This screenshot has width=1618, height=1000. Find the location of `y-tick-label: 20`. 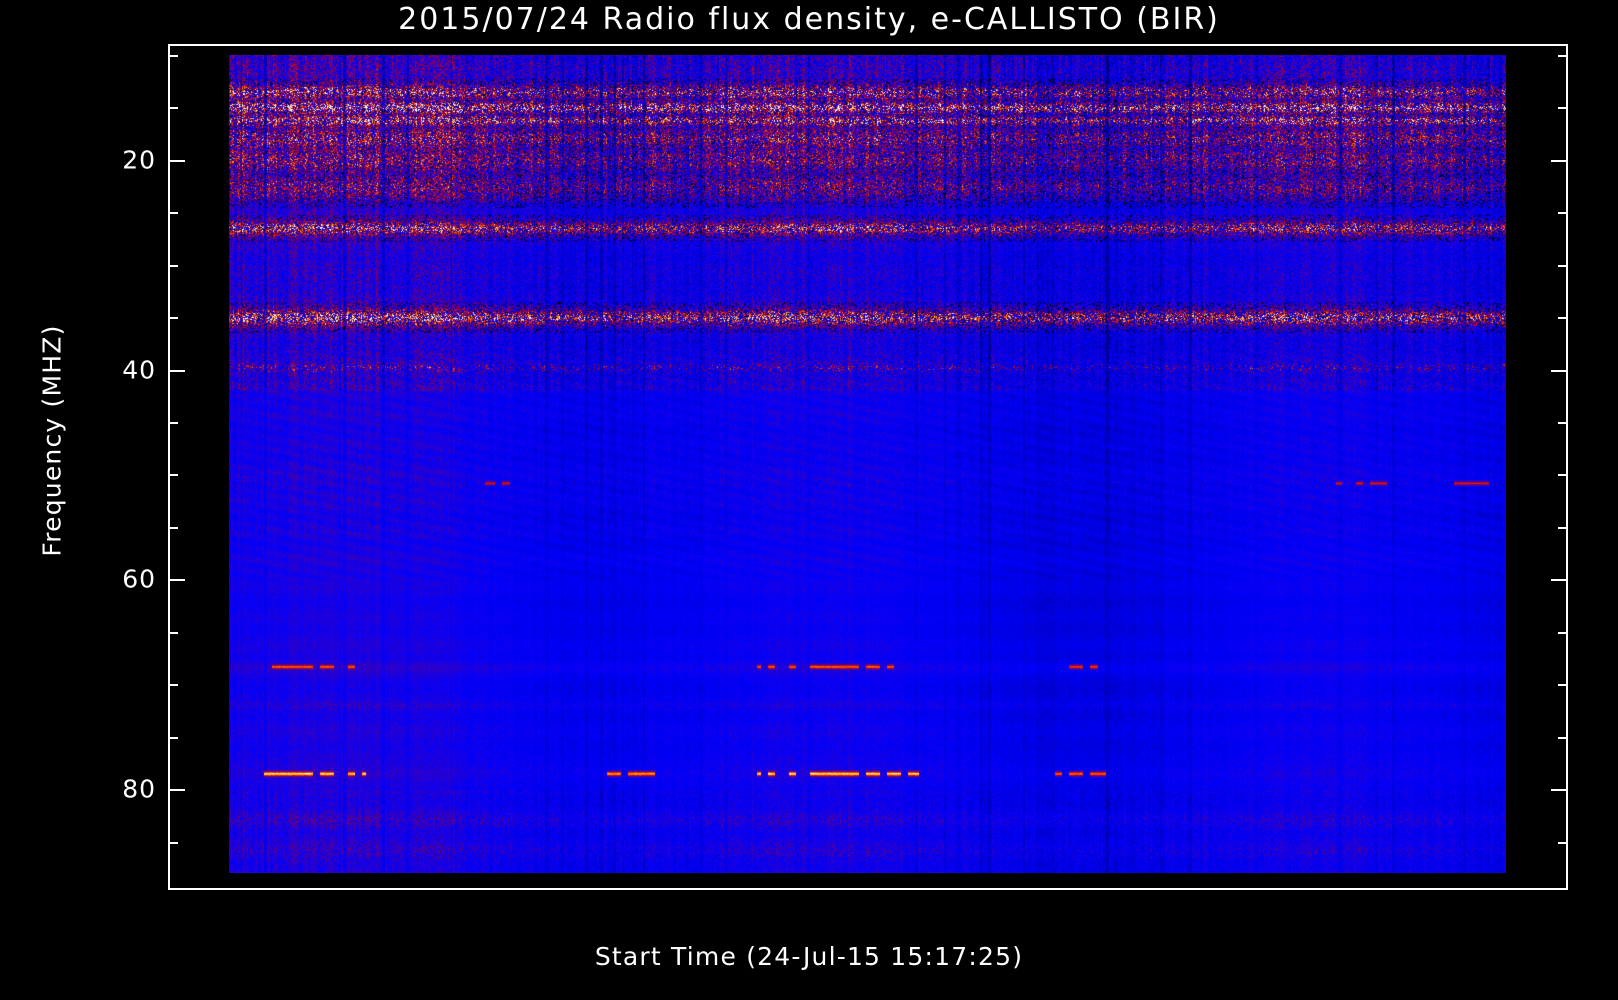

y-tick-label: 20 is located at coordinates (139, 160).